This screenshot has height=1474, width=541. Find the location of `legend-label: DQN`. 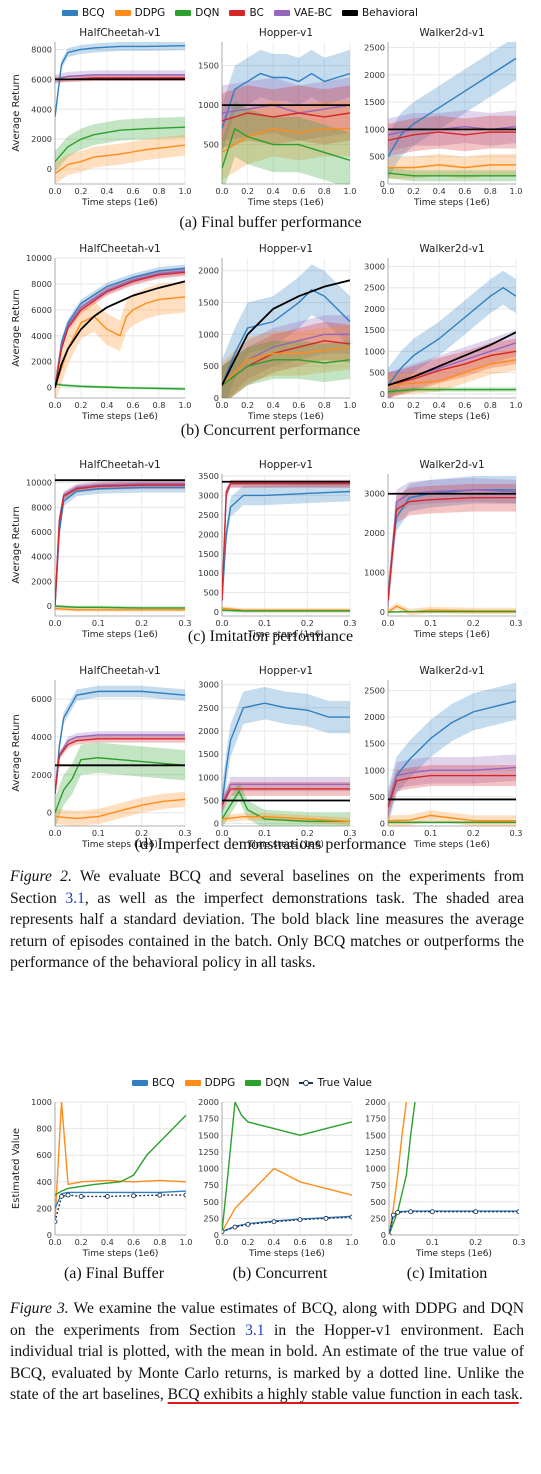

legend-label: DQN is located at coordinates (277, 1083).